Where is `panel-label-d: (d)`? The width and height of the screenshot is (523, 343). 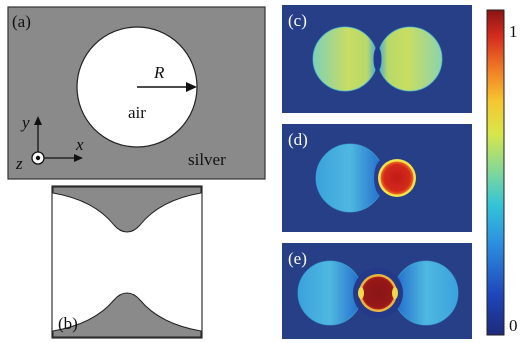
panel-label-d: (d) is located at coordinates (298, 139).